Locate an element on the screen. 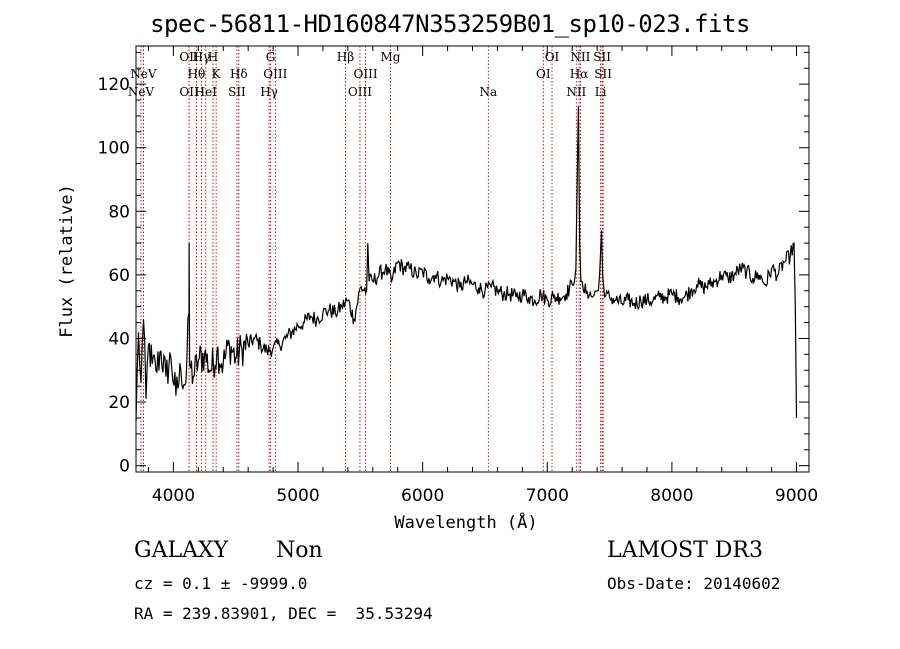 This screenshot has width=900, height=649. line-label: H is located at coordinates (213, 57).